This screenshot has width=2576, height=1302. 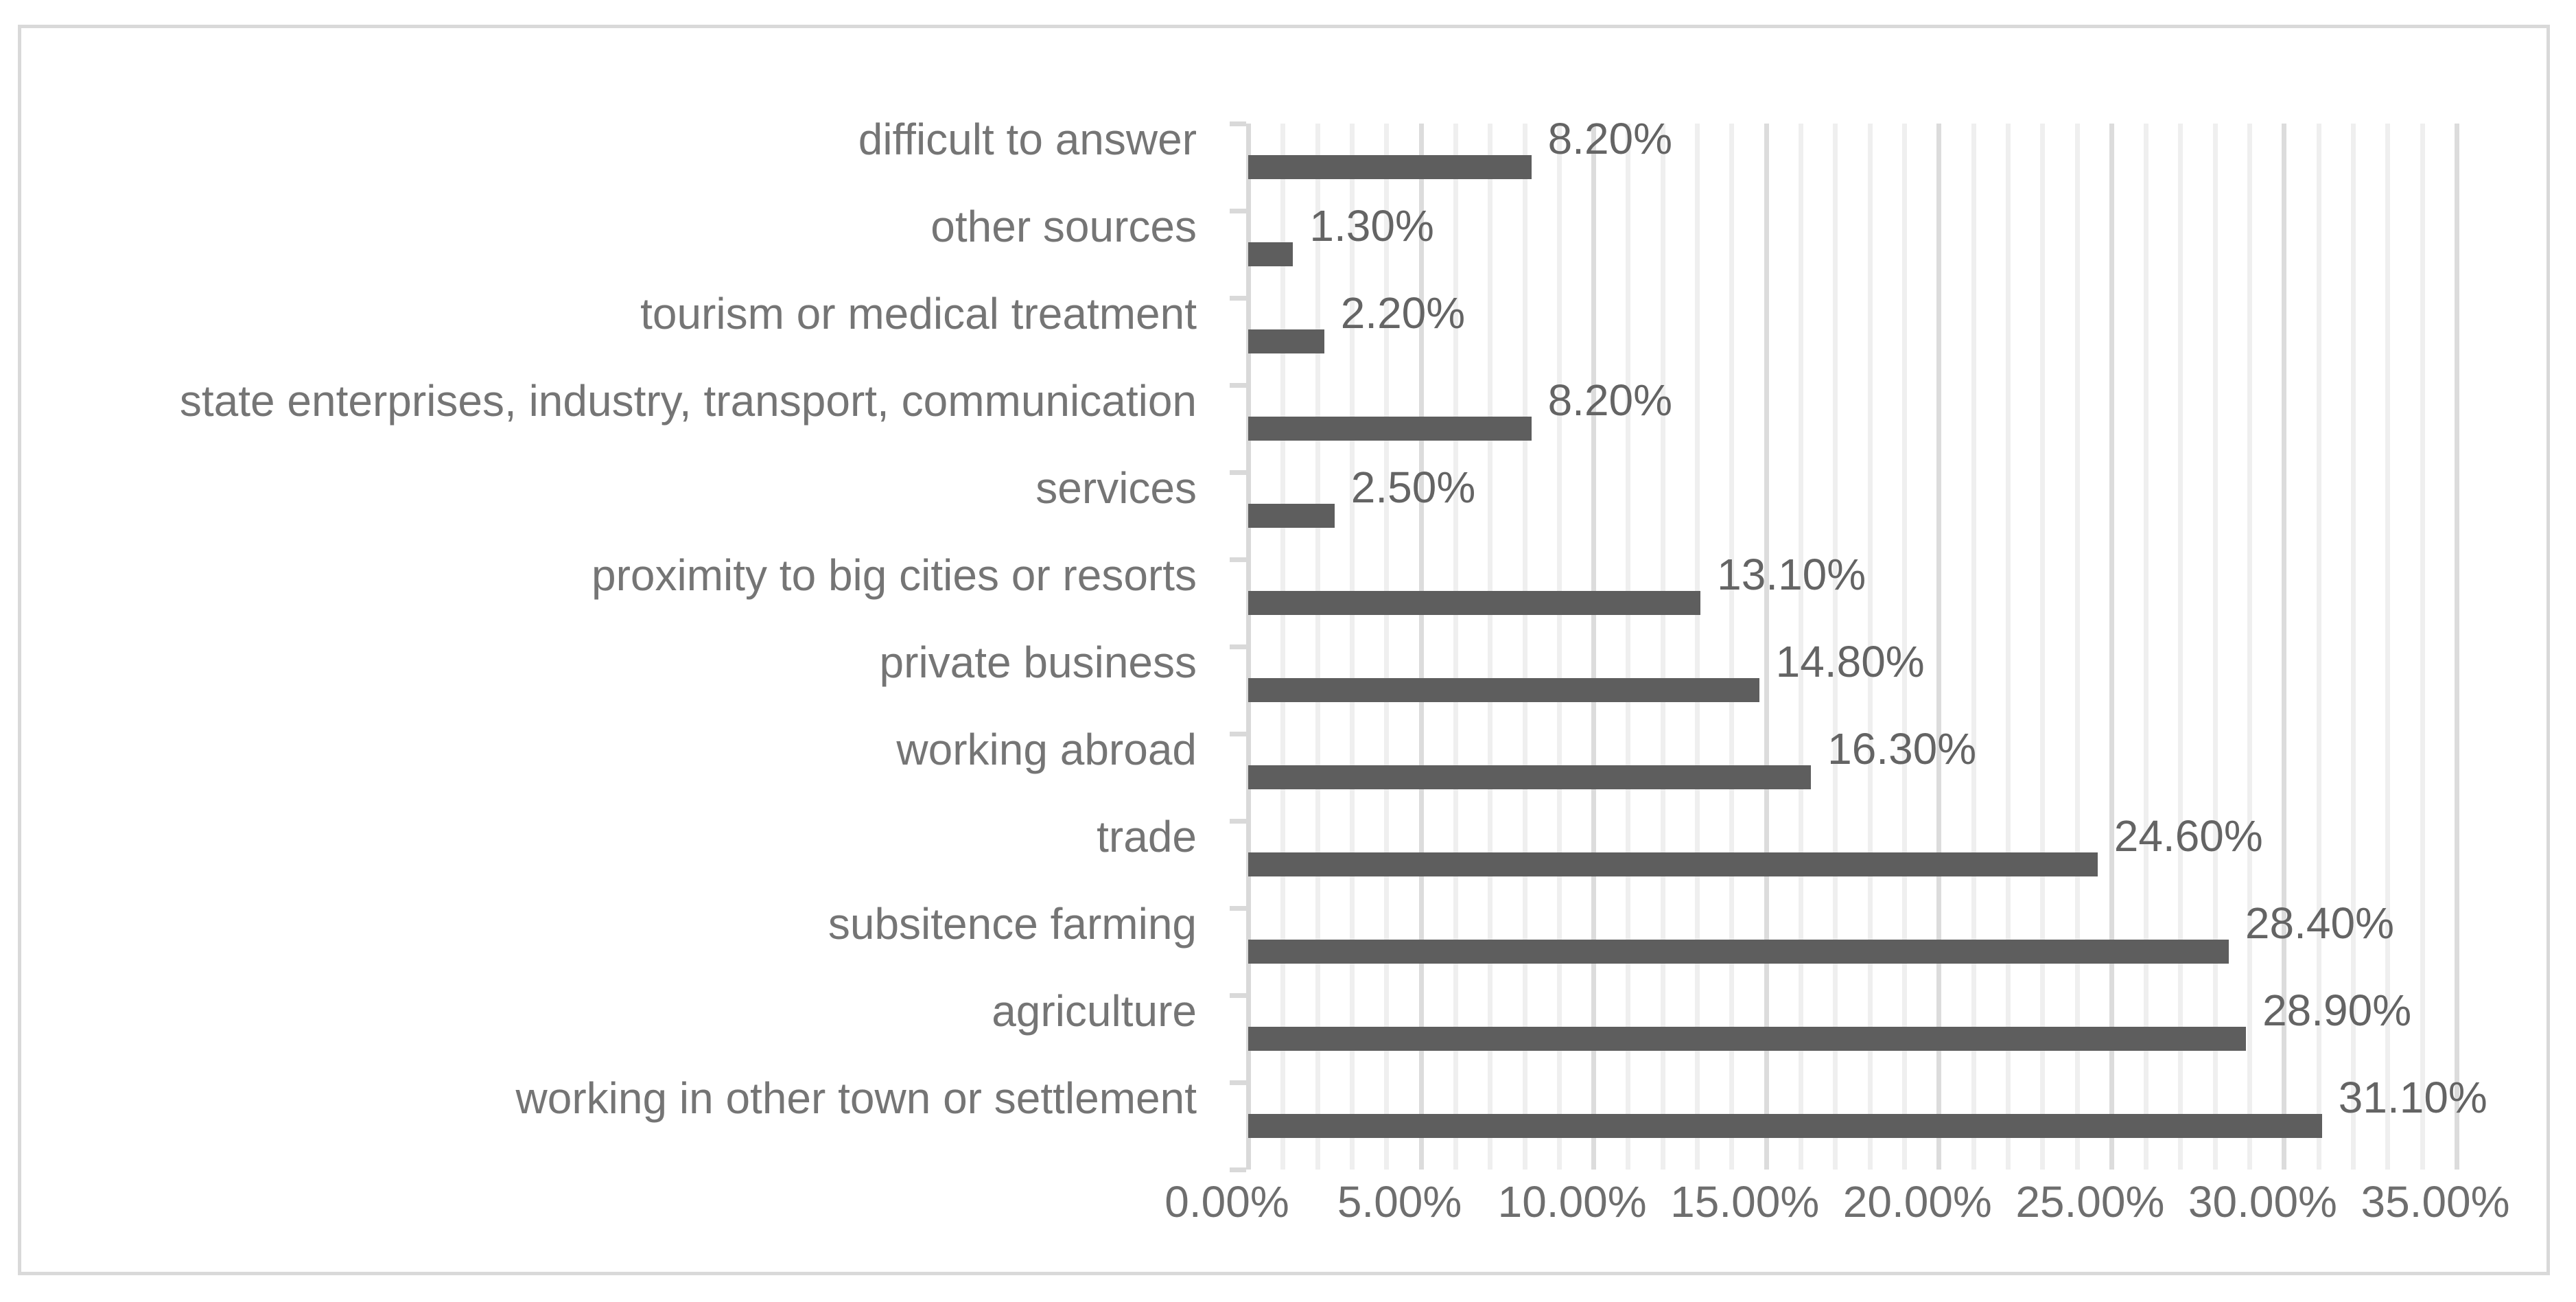 I want to click on category-label: tourism or medical treatment, so click(x=918, y=313).